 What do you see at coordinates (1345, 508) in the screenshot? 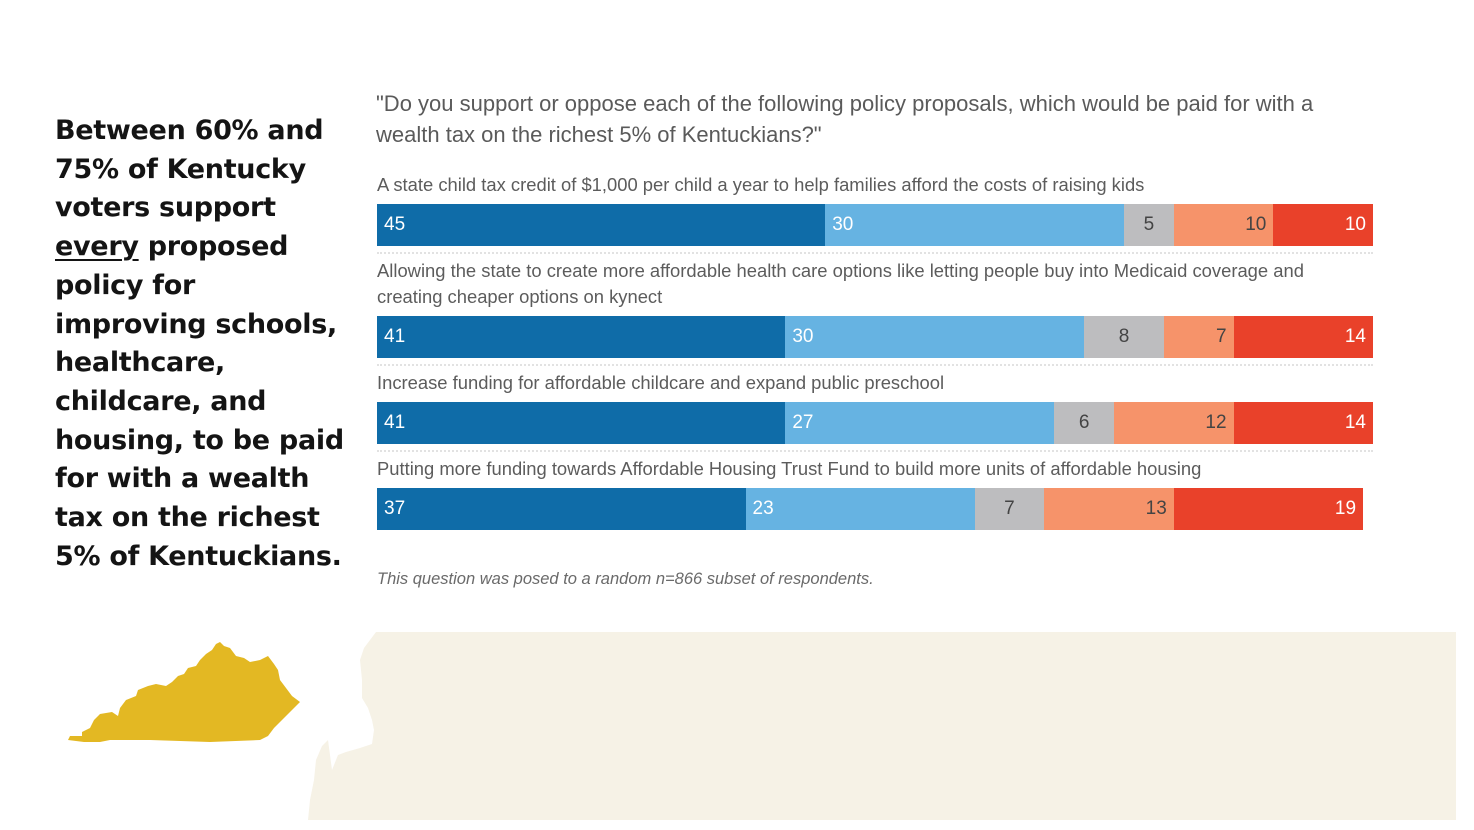
I see `data-label: 19` at bounding box center [1345, 508].